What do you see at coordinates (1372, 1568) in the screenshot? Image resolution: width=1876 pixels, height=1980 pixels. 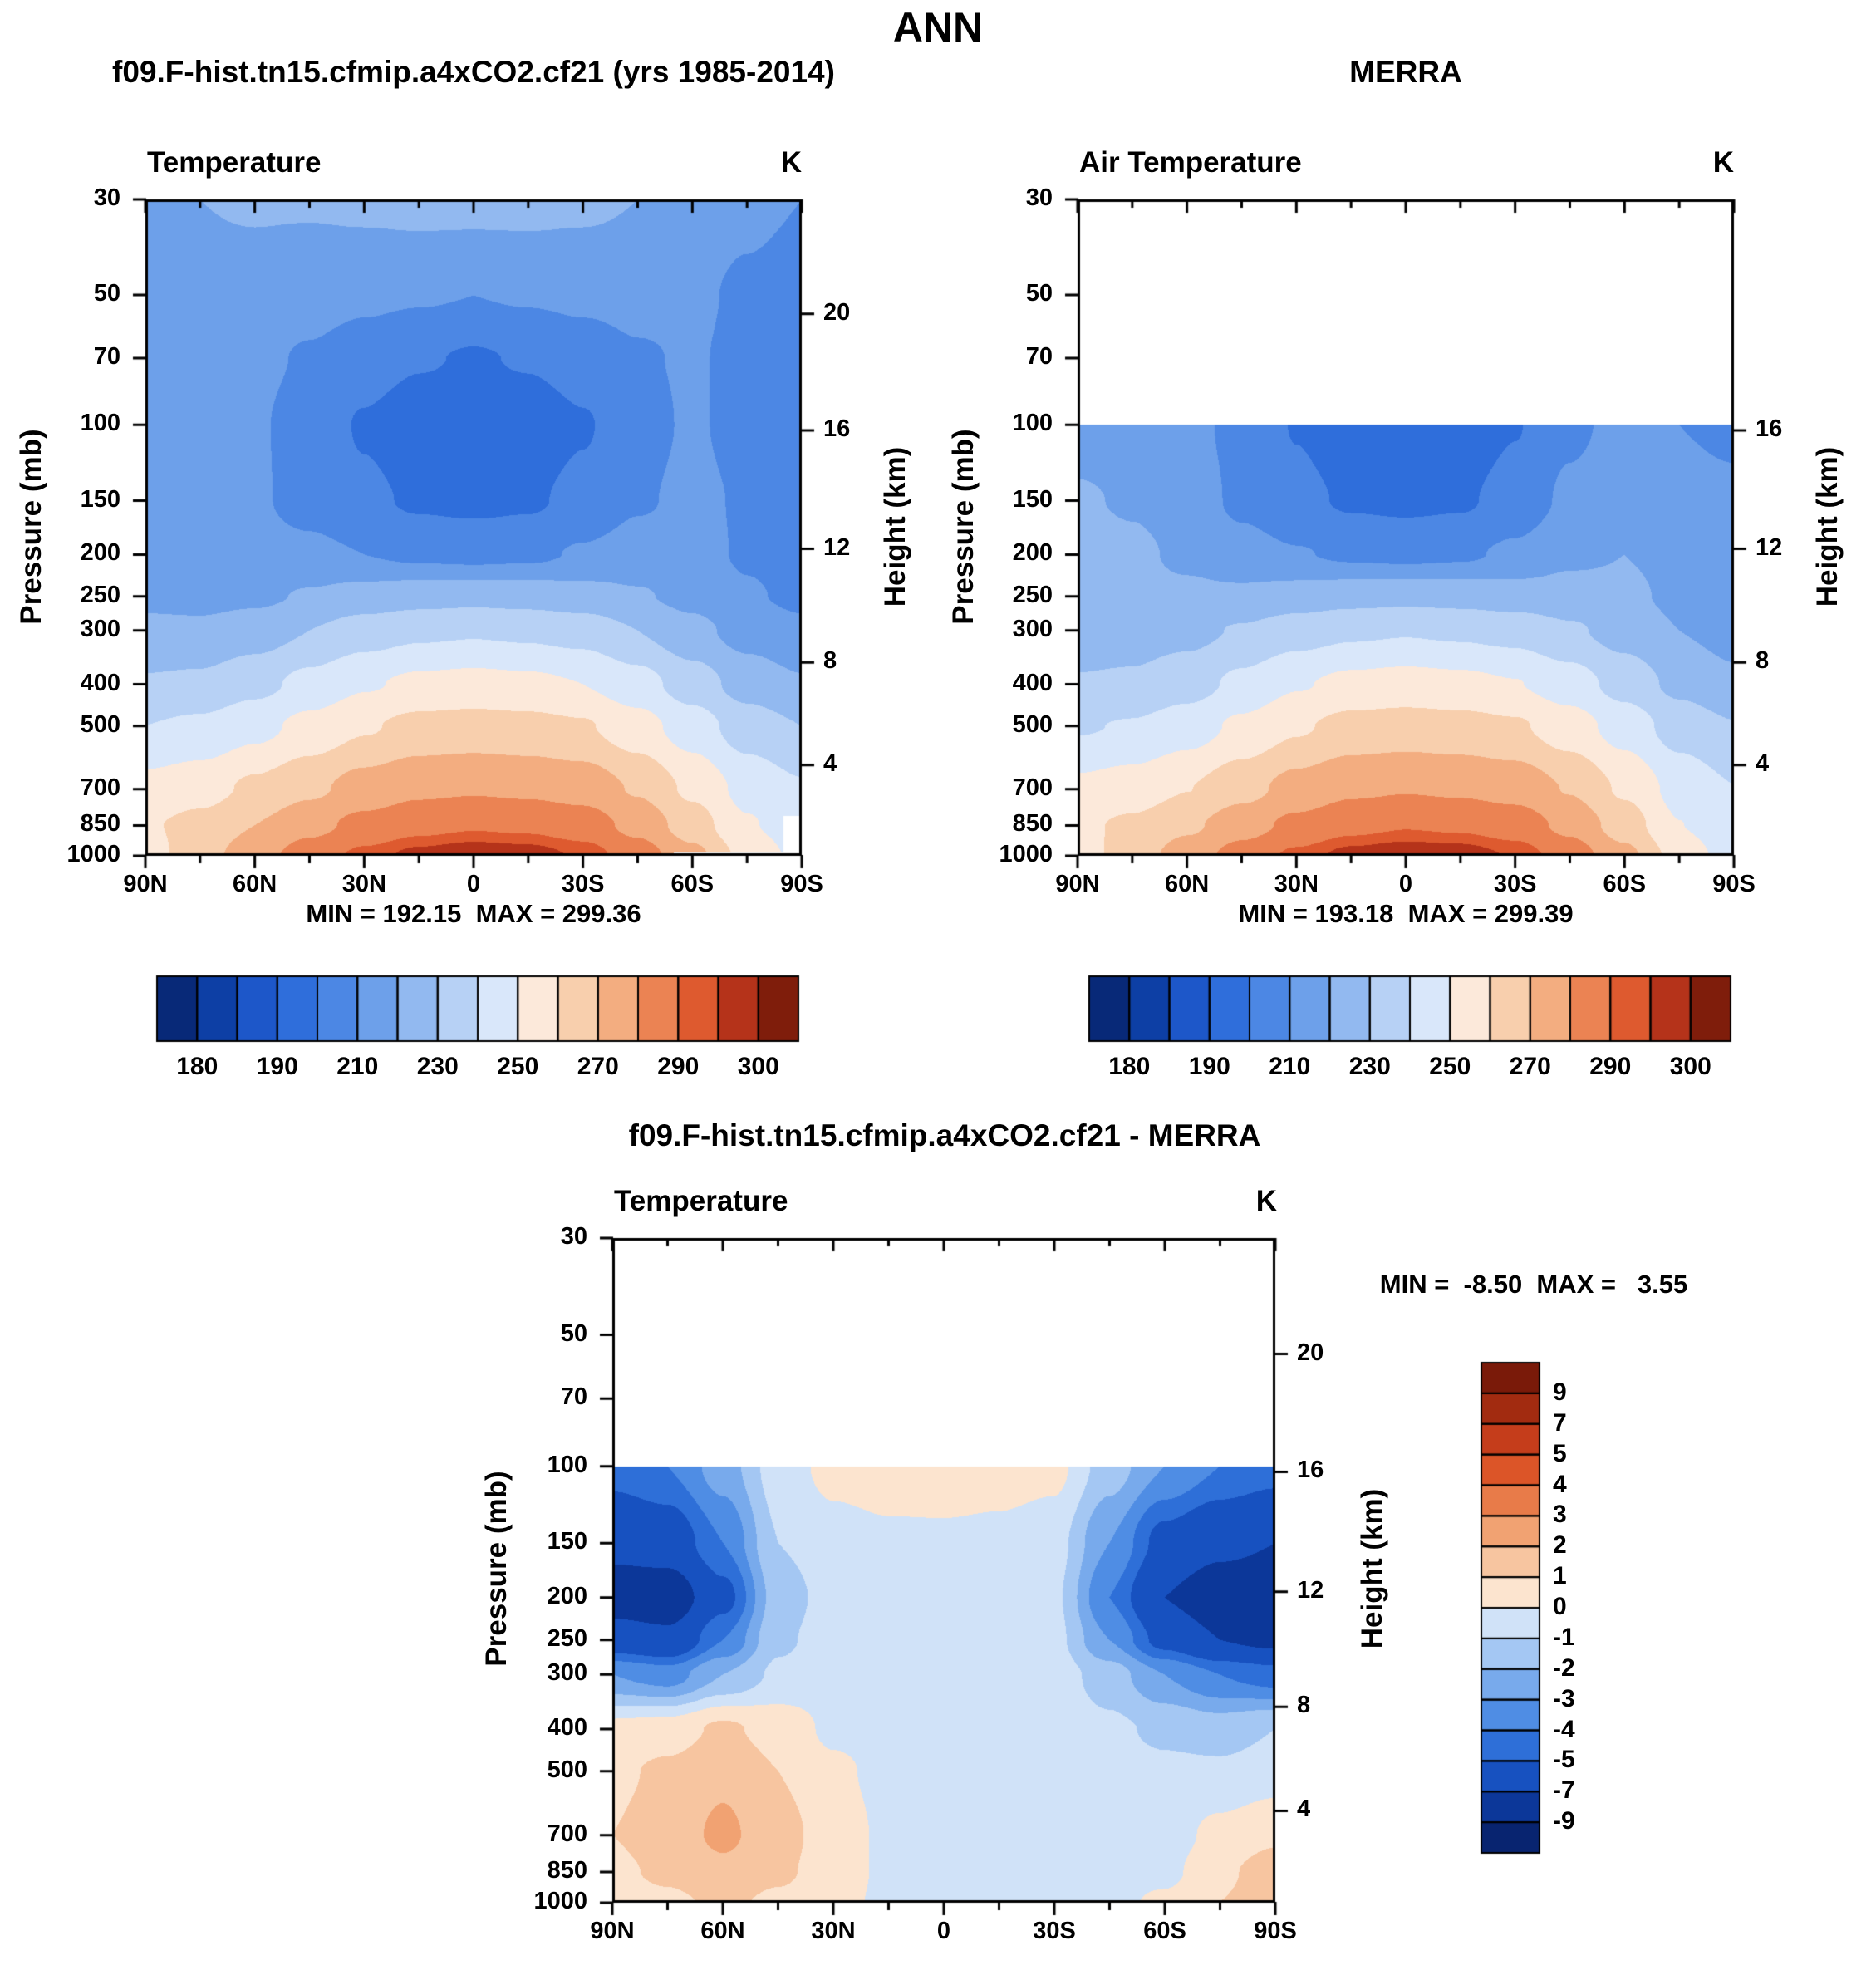 I see `panel-diff-height-axis-label: Height (km)` at bounding box center [1372, 1568].